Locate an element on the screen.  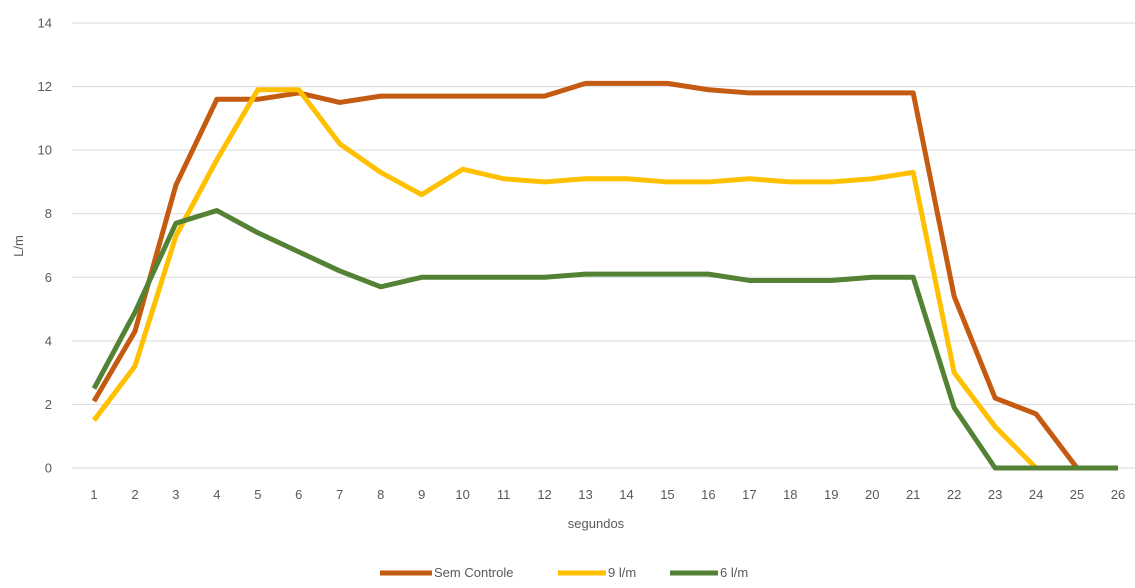
y-tick-label: 10 is located at coordinates (45, 150).